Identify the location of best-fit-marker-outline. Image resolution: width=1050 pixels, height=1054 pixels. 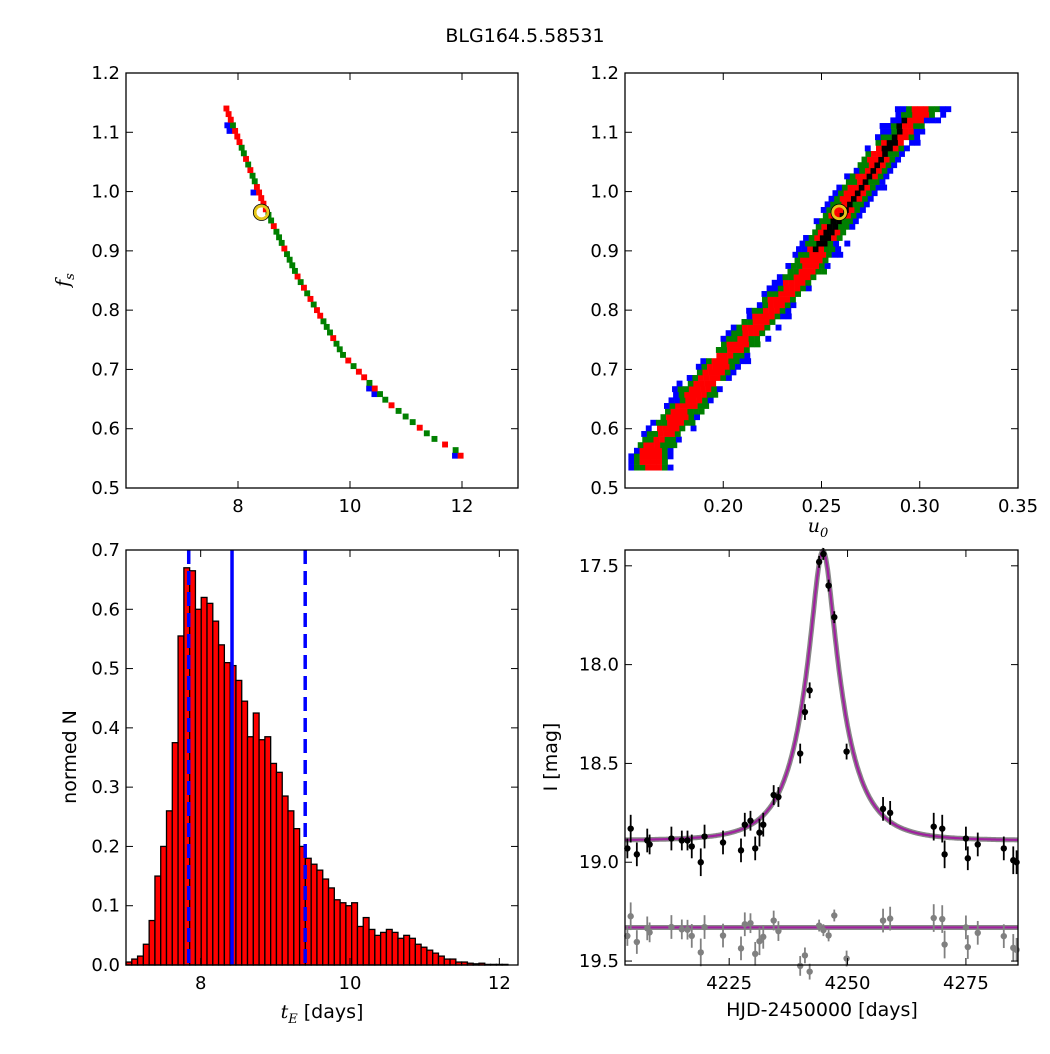
(839, 212).